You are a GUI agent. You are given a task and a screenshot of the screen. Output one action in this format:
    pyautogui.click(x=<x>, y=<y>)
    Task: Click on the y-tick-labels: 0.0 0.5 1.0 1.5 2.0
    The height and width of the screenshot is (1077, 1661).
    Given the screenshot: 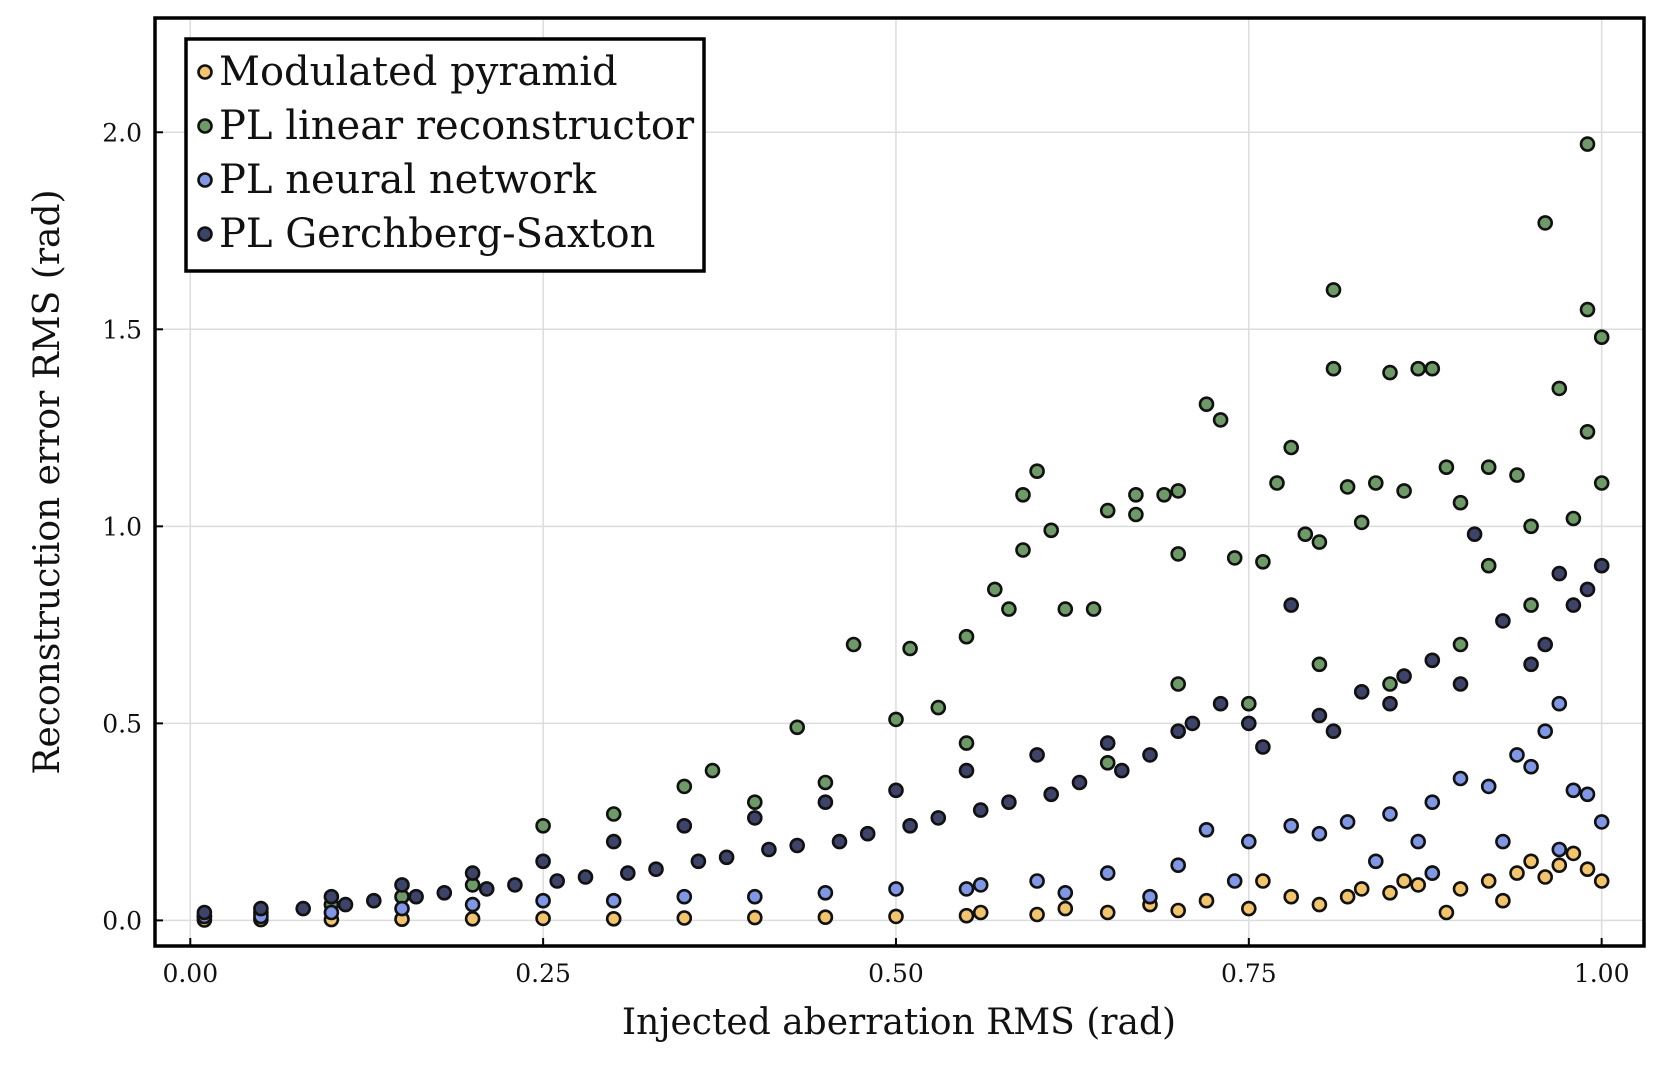 What is the action you would take?
    pyautogui.click(x=122, y=526)
    